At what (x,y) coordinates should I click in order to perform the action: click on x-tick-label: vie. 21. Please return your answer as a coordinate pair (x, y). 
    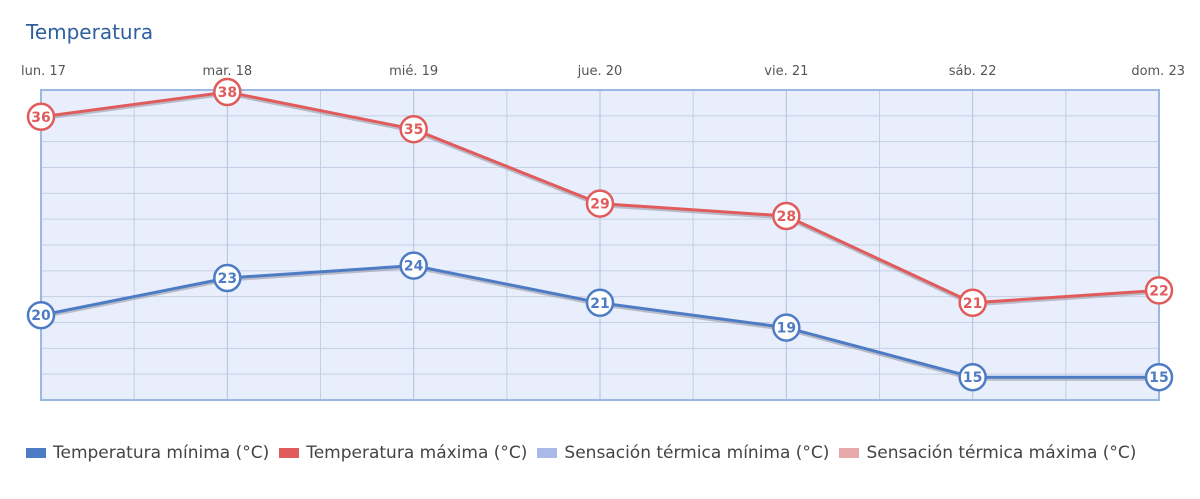
    Looking at the image, I should click on (786, 71).